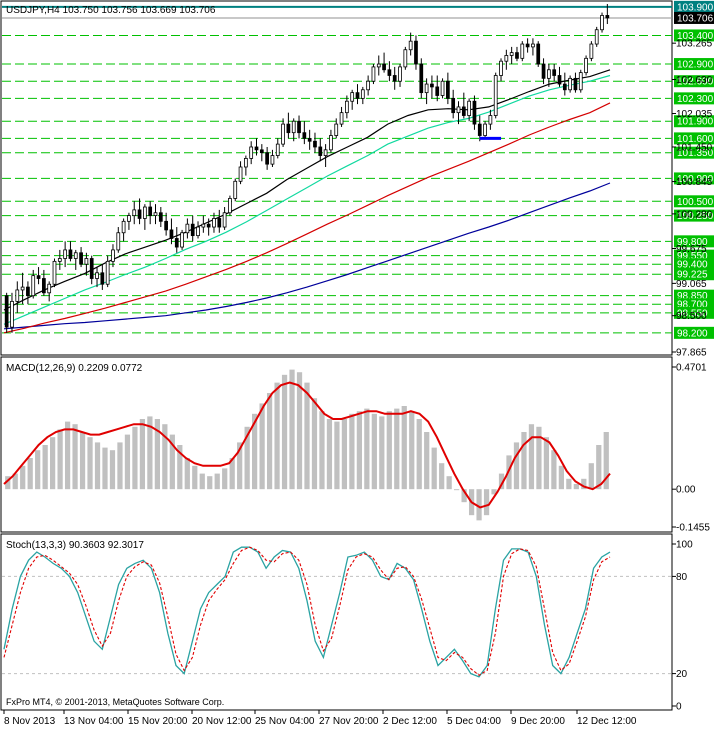 This screenshot has width=715, height=729. I want to click on time-label-9: 12 Dec 12:00, so click(607, 721).